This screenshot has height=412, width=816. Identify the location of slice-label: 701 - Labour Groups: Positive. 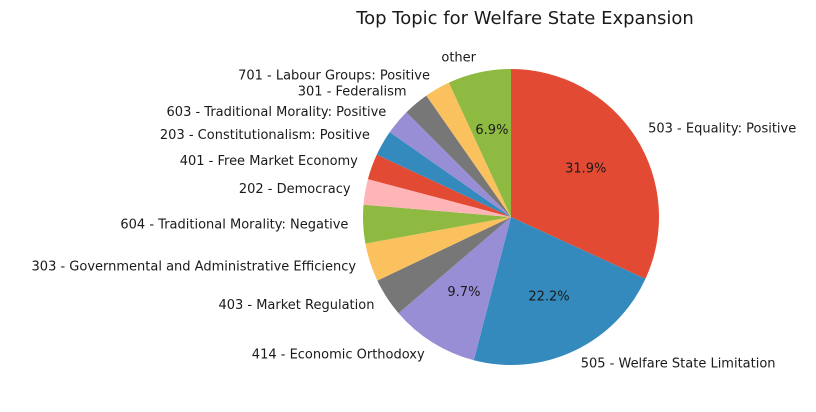
(334, 75).